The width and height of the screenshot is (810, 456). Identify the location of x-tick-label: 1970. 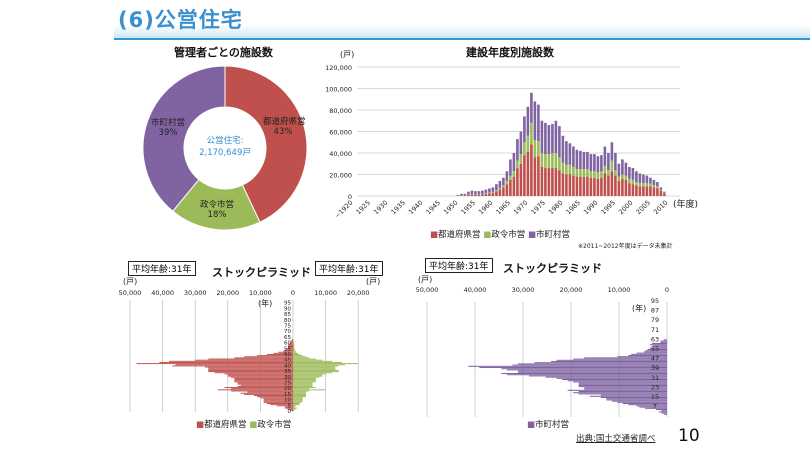
(520, 207).